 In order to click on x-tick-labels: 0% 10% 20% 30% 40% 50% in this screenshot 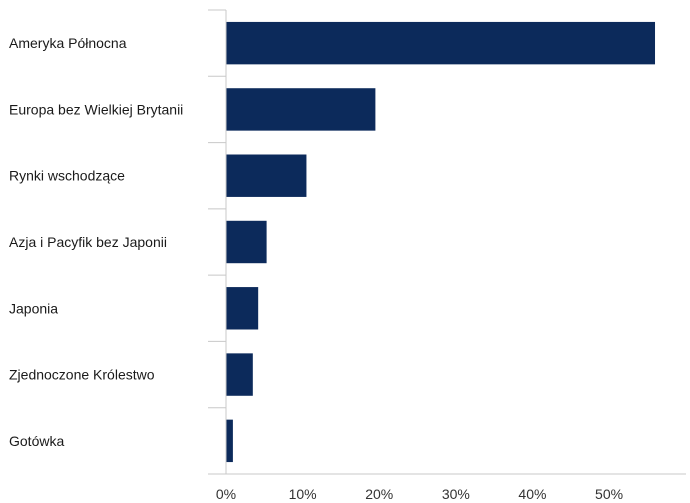, I will do `click(419, 494)`.